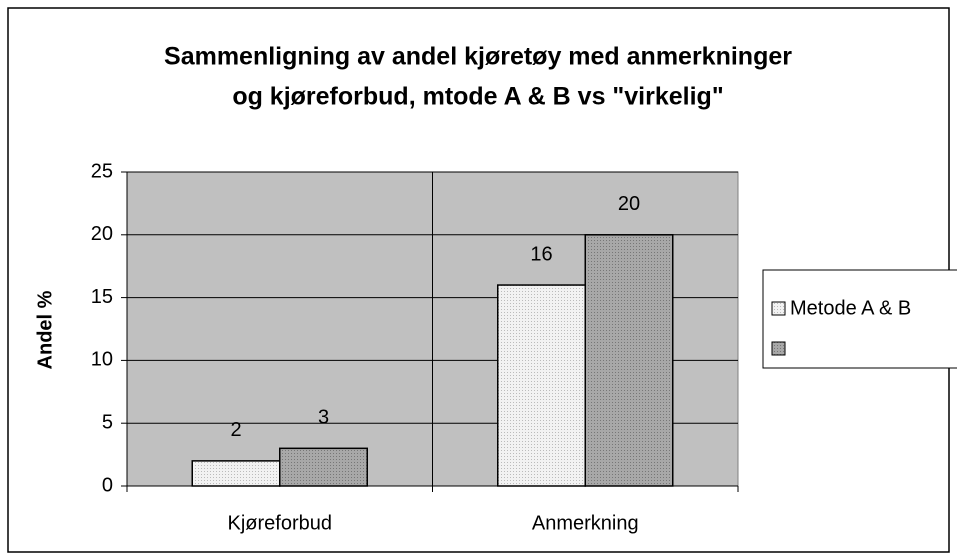 The height and width of the screenshot is (560, 957). Describe the element at coordinates (280, 523) in the screenshot. I see `x-tick-label: Kjøreforbud` at that location.